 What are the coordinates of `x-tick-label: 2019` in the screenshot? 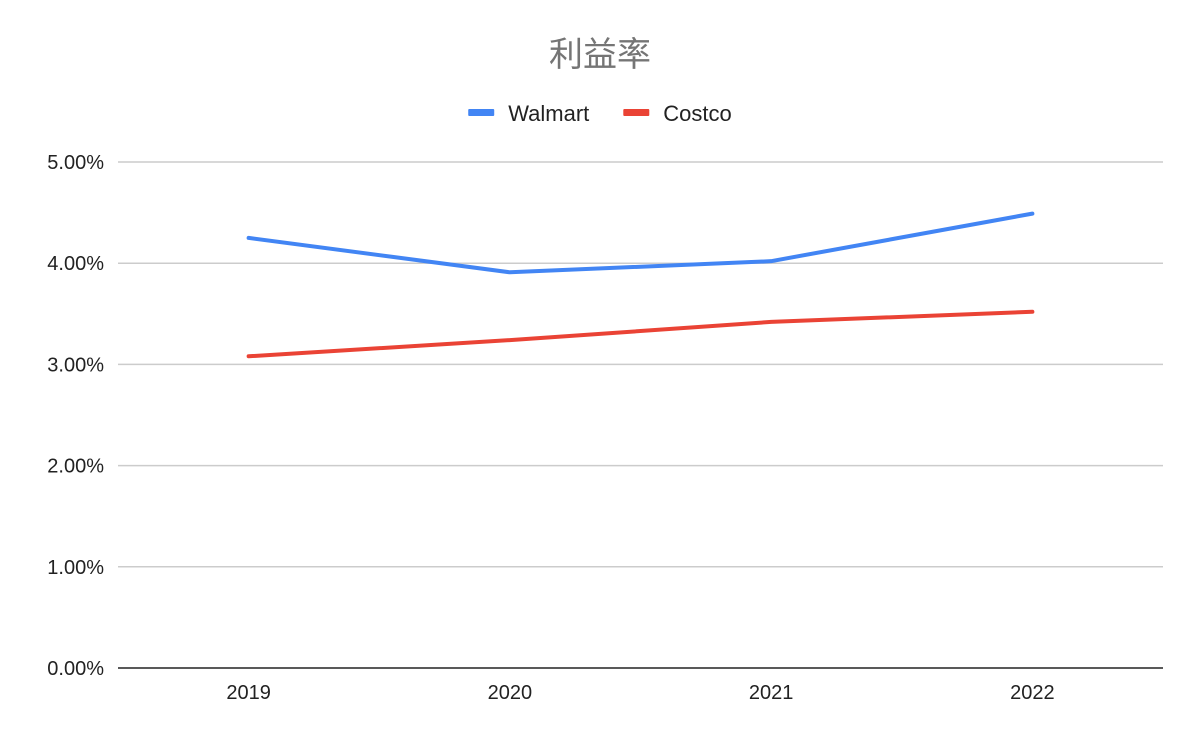 It's located at (248, 693).